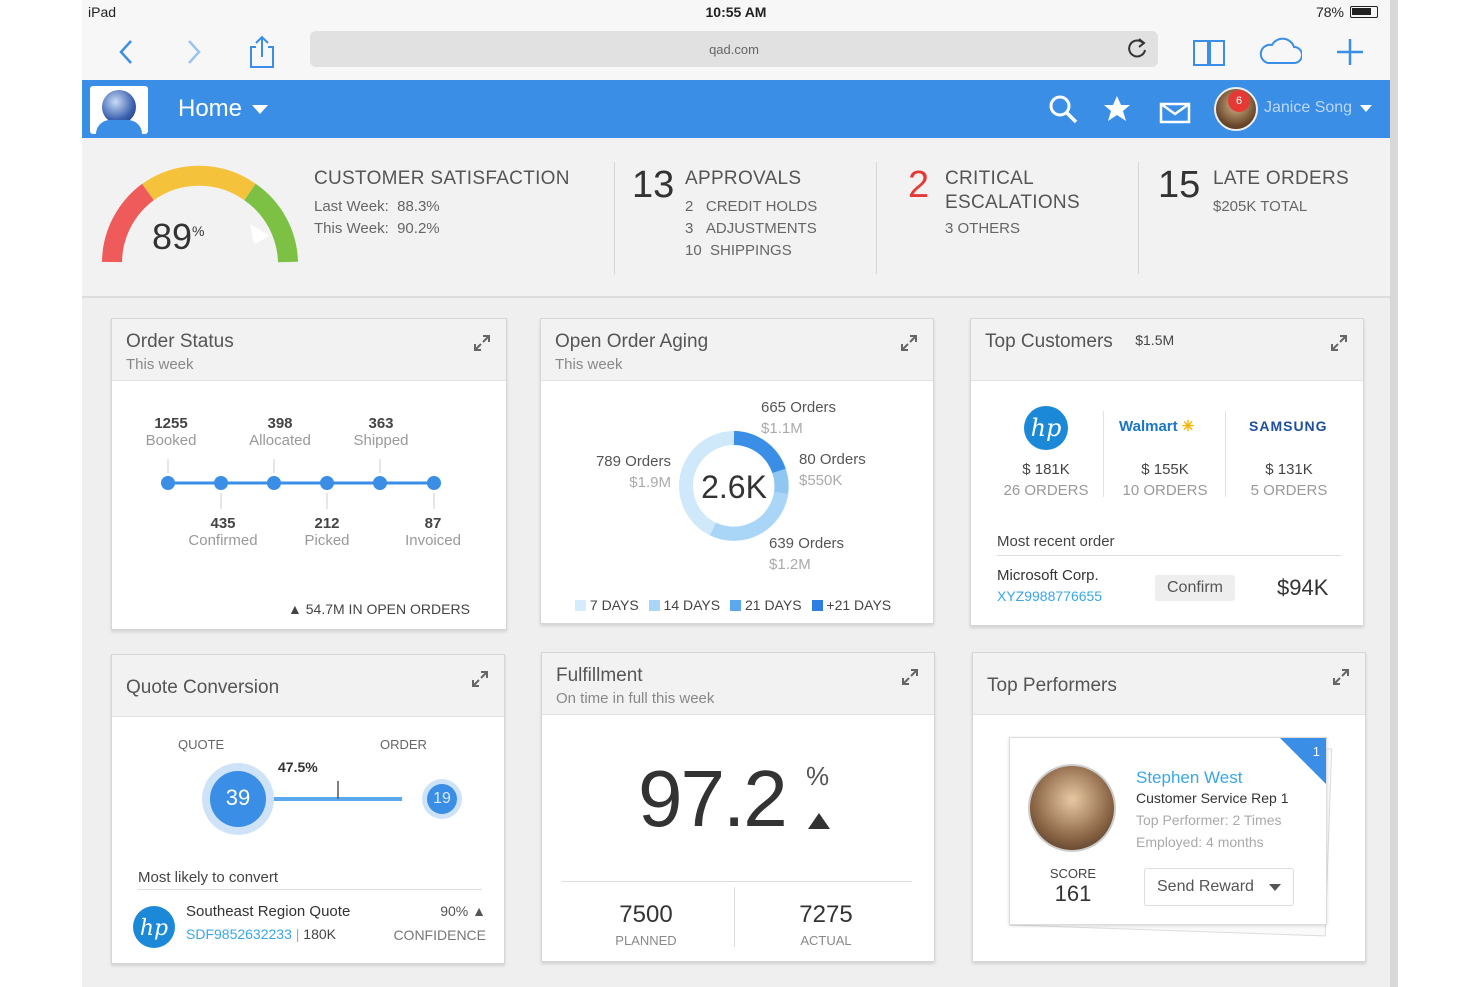 The width and height of the screenshot is (1480, 987). Describe the element at coordinates (239, 934) in the screenshot. I see `quote-id-link: SDF9852632233` at that location.